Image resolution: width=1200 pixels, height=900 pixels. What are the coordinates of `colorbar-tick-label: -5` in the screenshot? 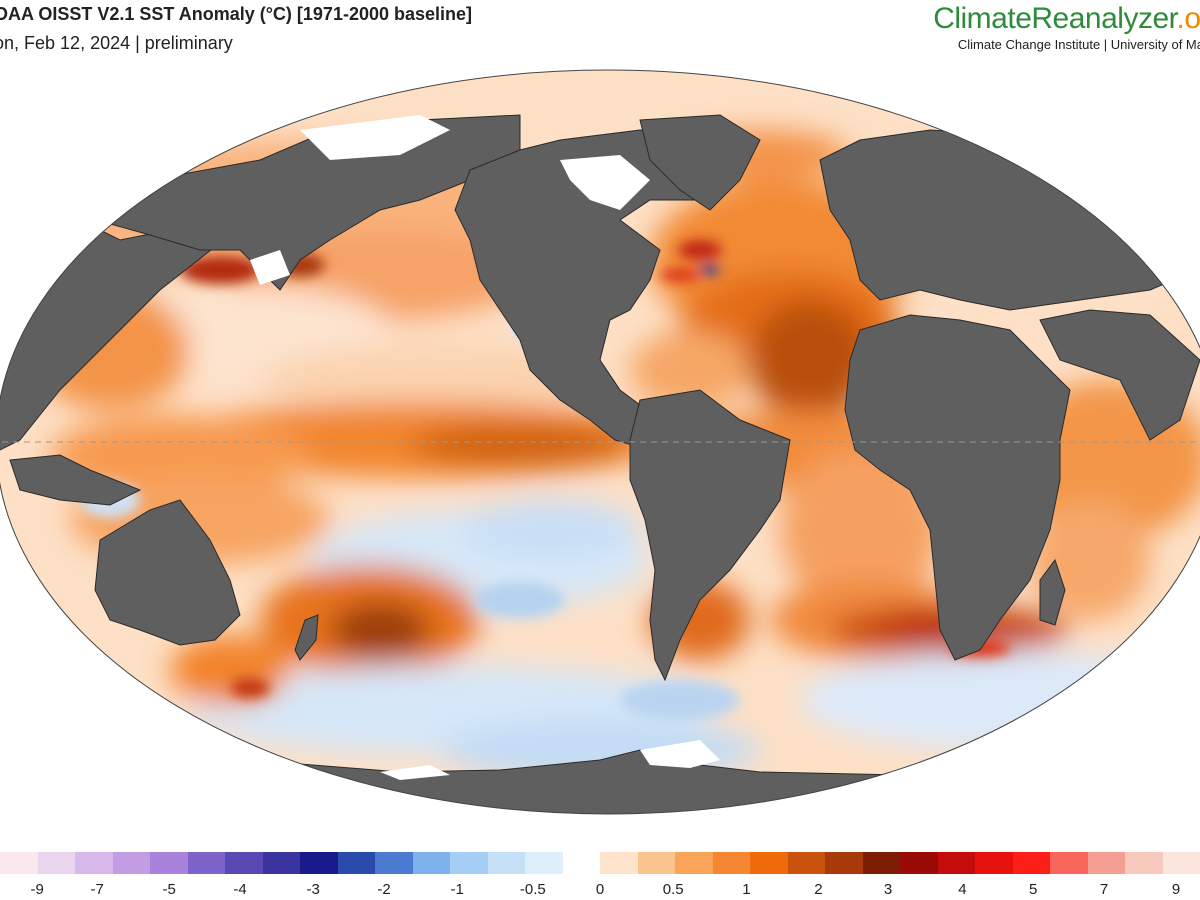 It's located at (169, 889).